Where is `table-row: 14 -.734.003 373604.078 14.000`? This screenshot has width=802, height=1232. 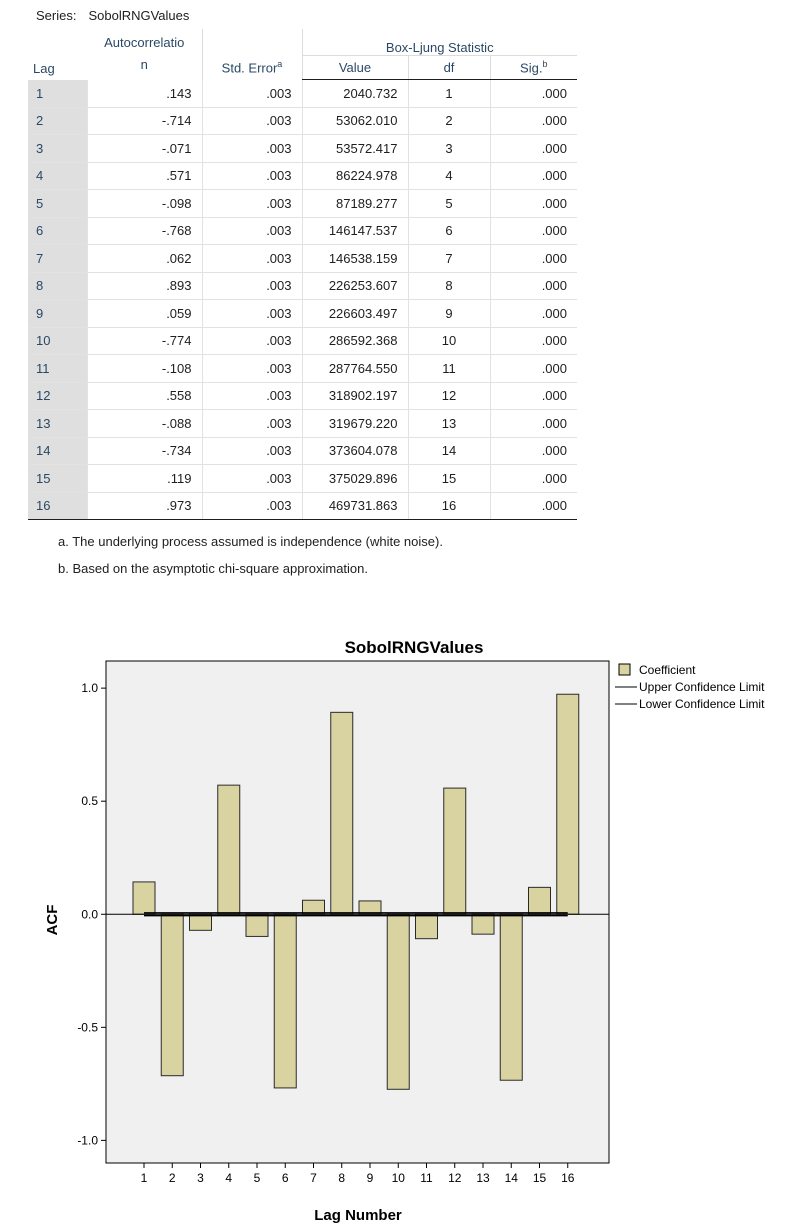 table-row: 14 -.734.003 373604.078 14.000 is located at coordinates (302, 451).